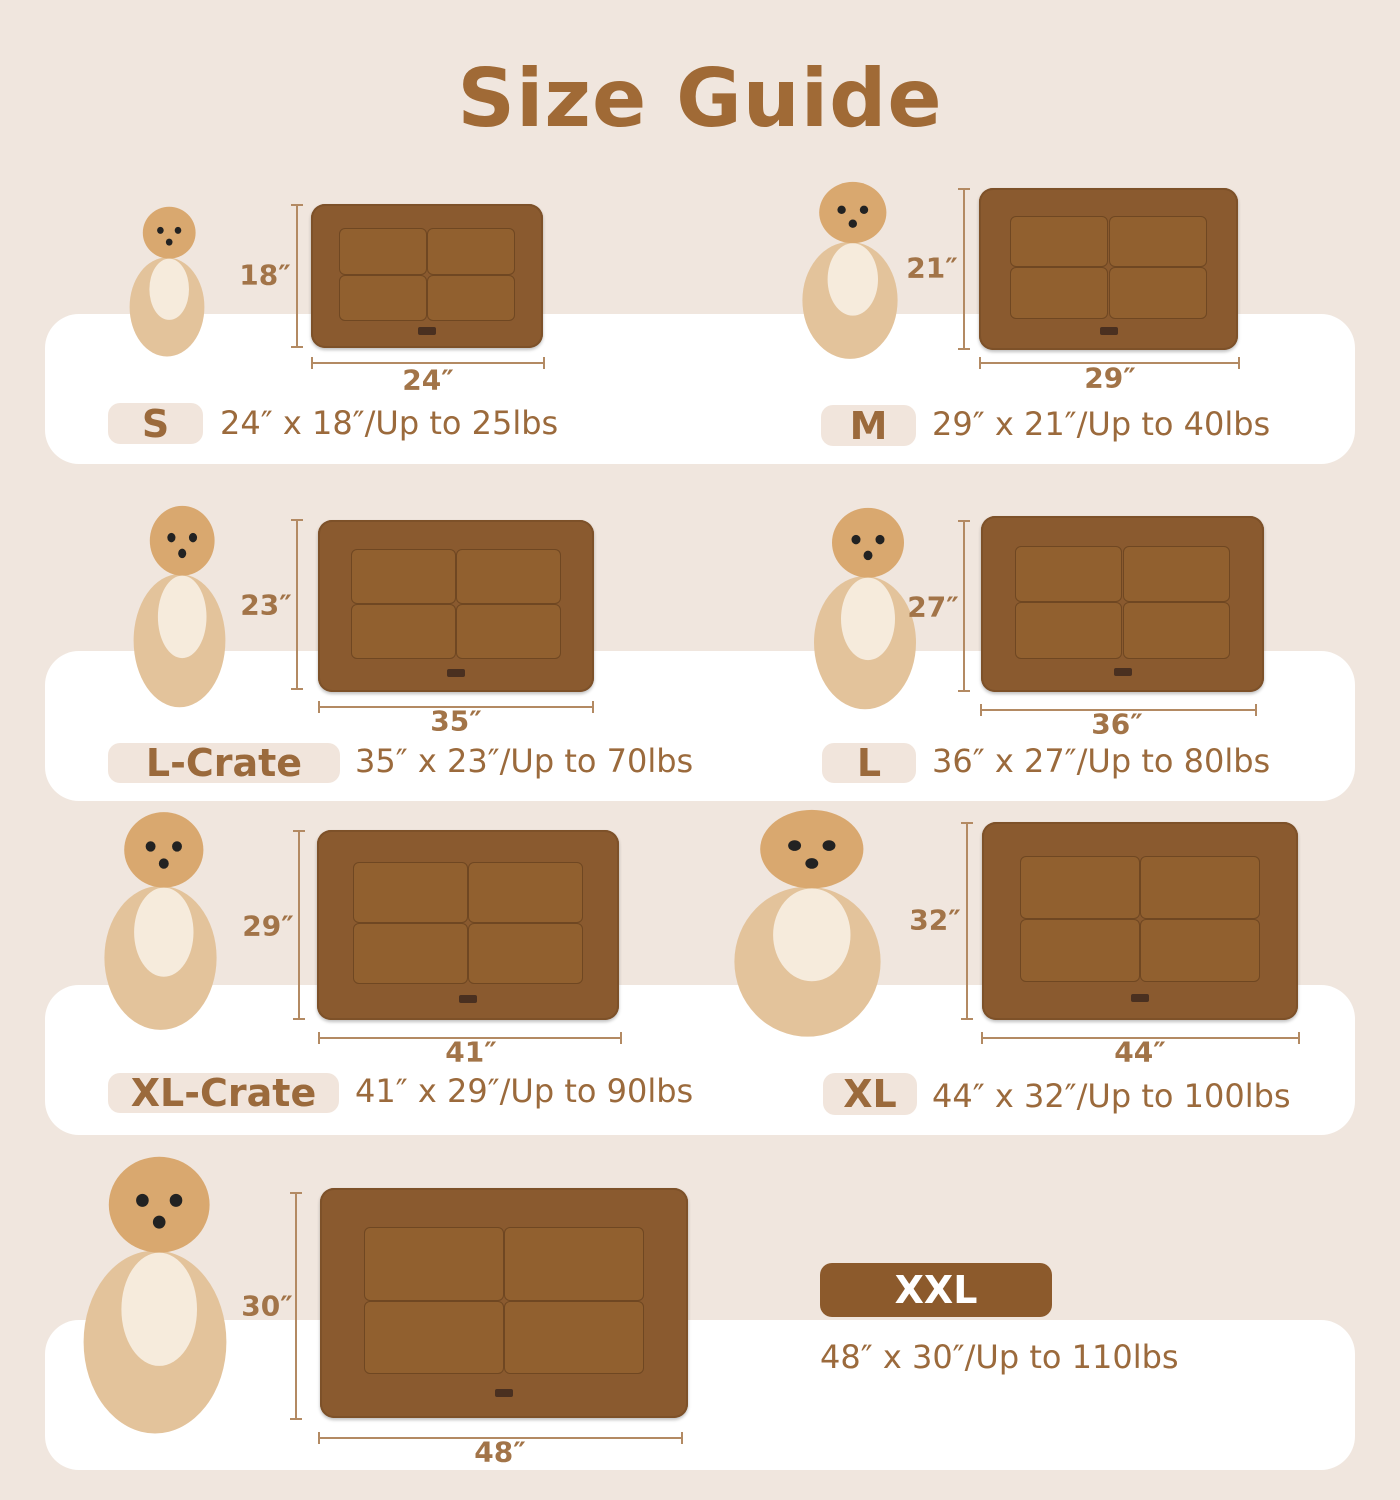  Describe the element at coordinates (524, 1091) in the screenshot. I see `size-spec-text: 41″ x 29″/Up to 90lbs` at that location.